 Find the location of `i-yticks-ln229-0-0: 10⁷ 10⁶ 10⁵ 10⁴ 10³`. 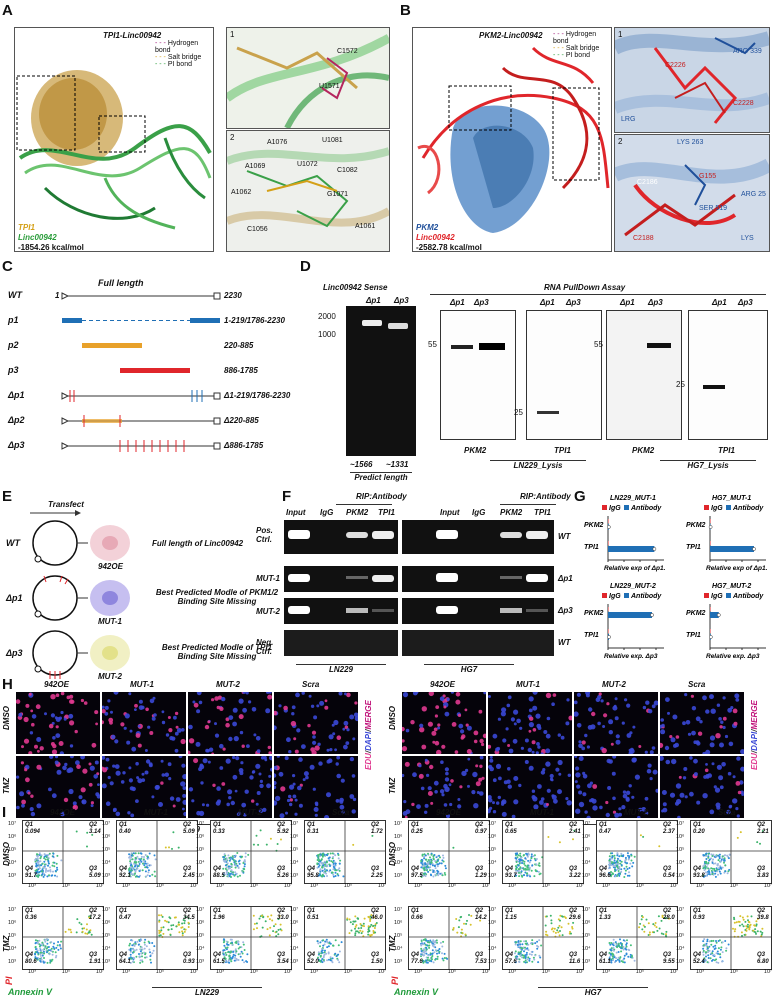

i-yticks-ln229-0-0: 10⁷ 10⁶ 10⁵ 10⁴ 10³ is located at coordinates (12, 850).